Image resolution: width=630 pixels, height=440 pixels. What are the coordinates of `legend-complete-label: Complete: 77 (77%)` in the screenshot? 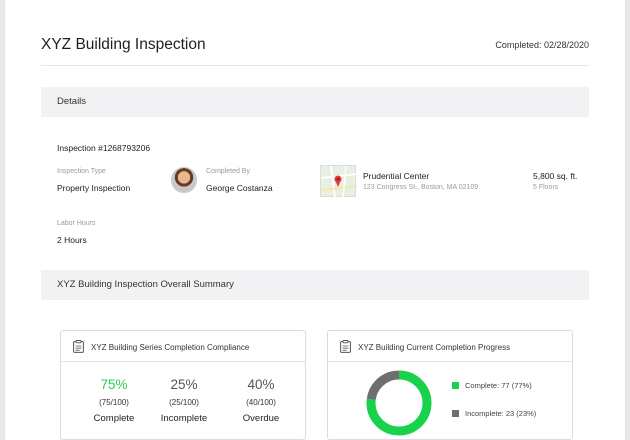 It's located at (498, 385).